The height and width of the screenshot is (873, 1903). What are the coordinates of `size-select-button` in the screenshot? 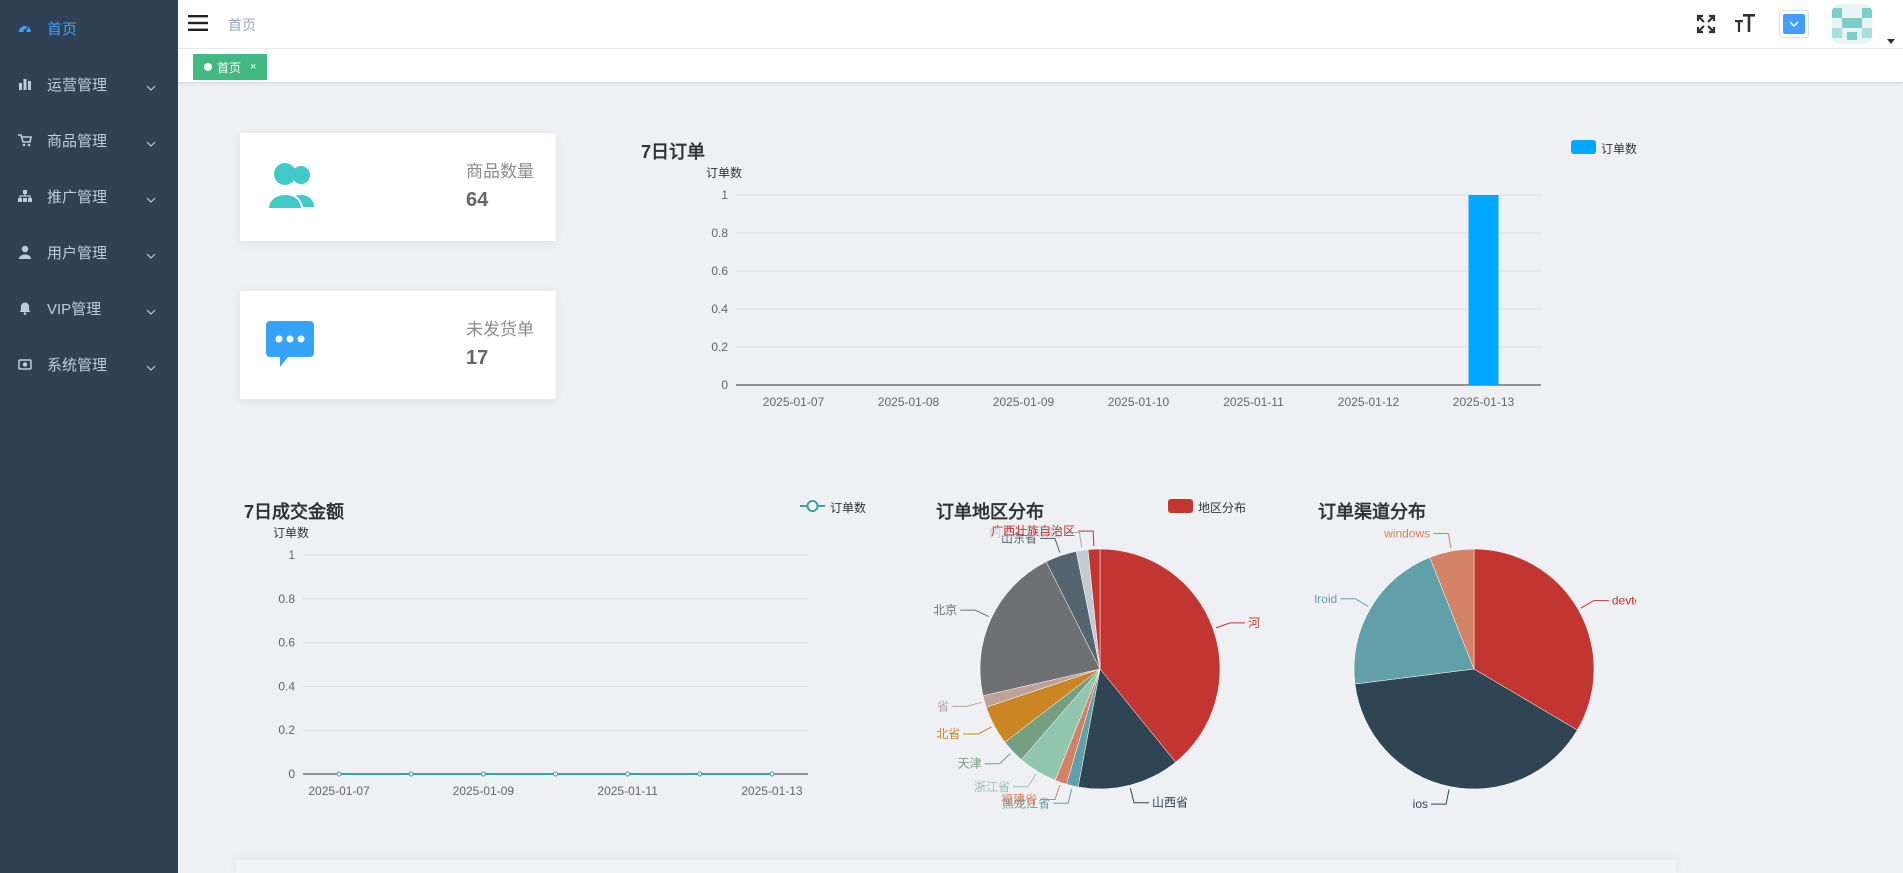 It's located at (1794, 24).